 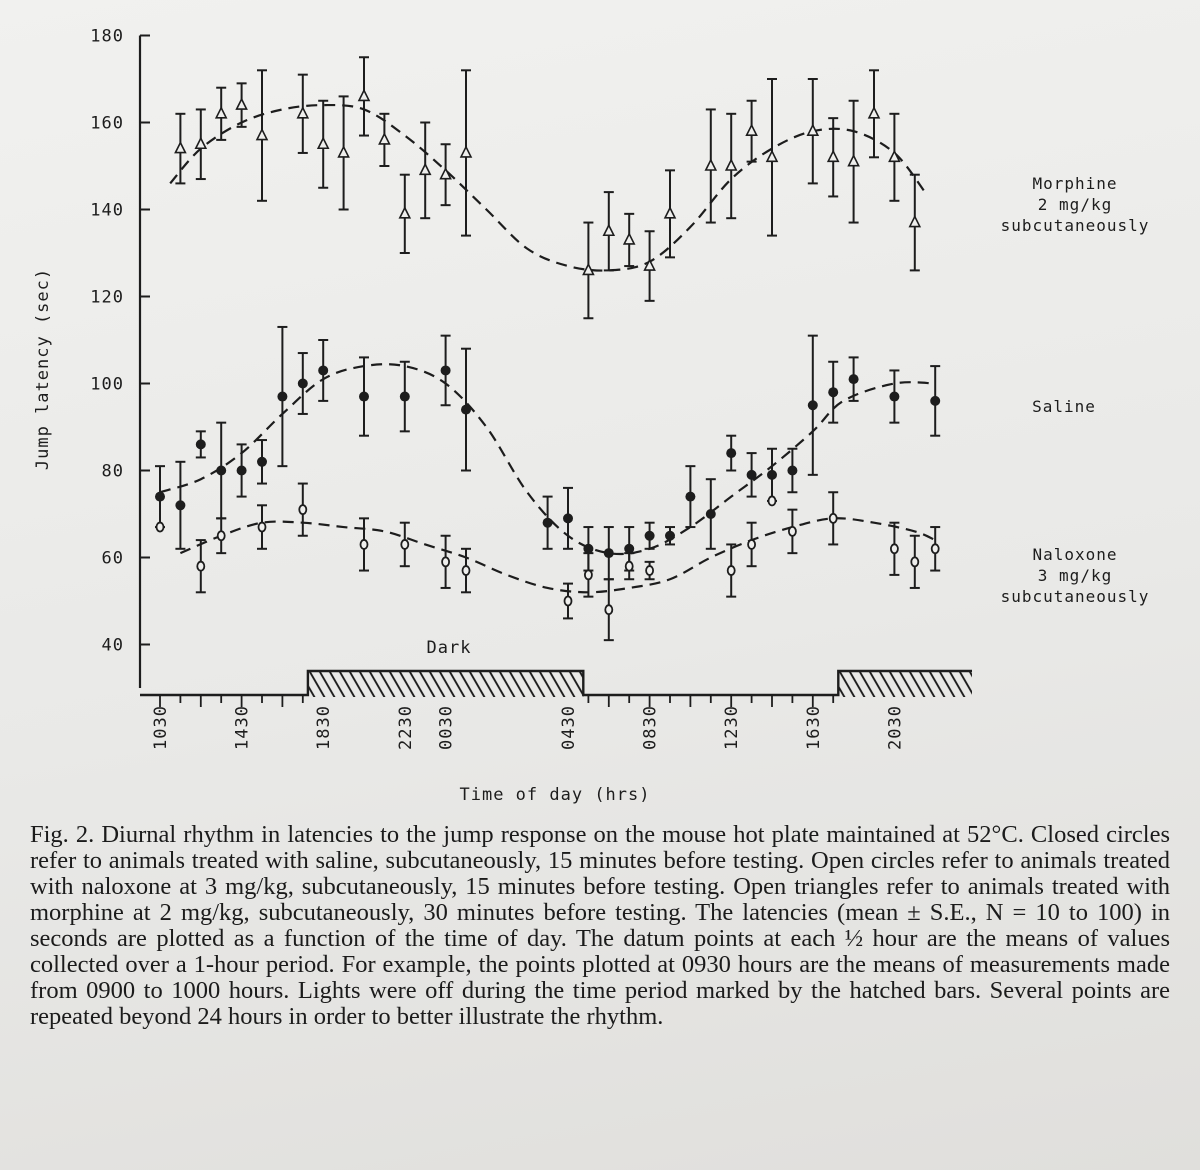 What do you see at coordinates (406, 727) in the screenshot?
I see `x-tick-label: 2230` at bounding box center [406, 727].